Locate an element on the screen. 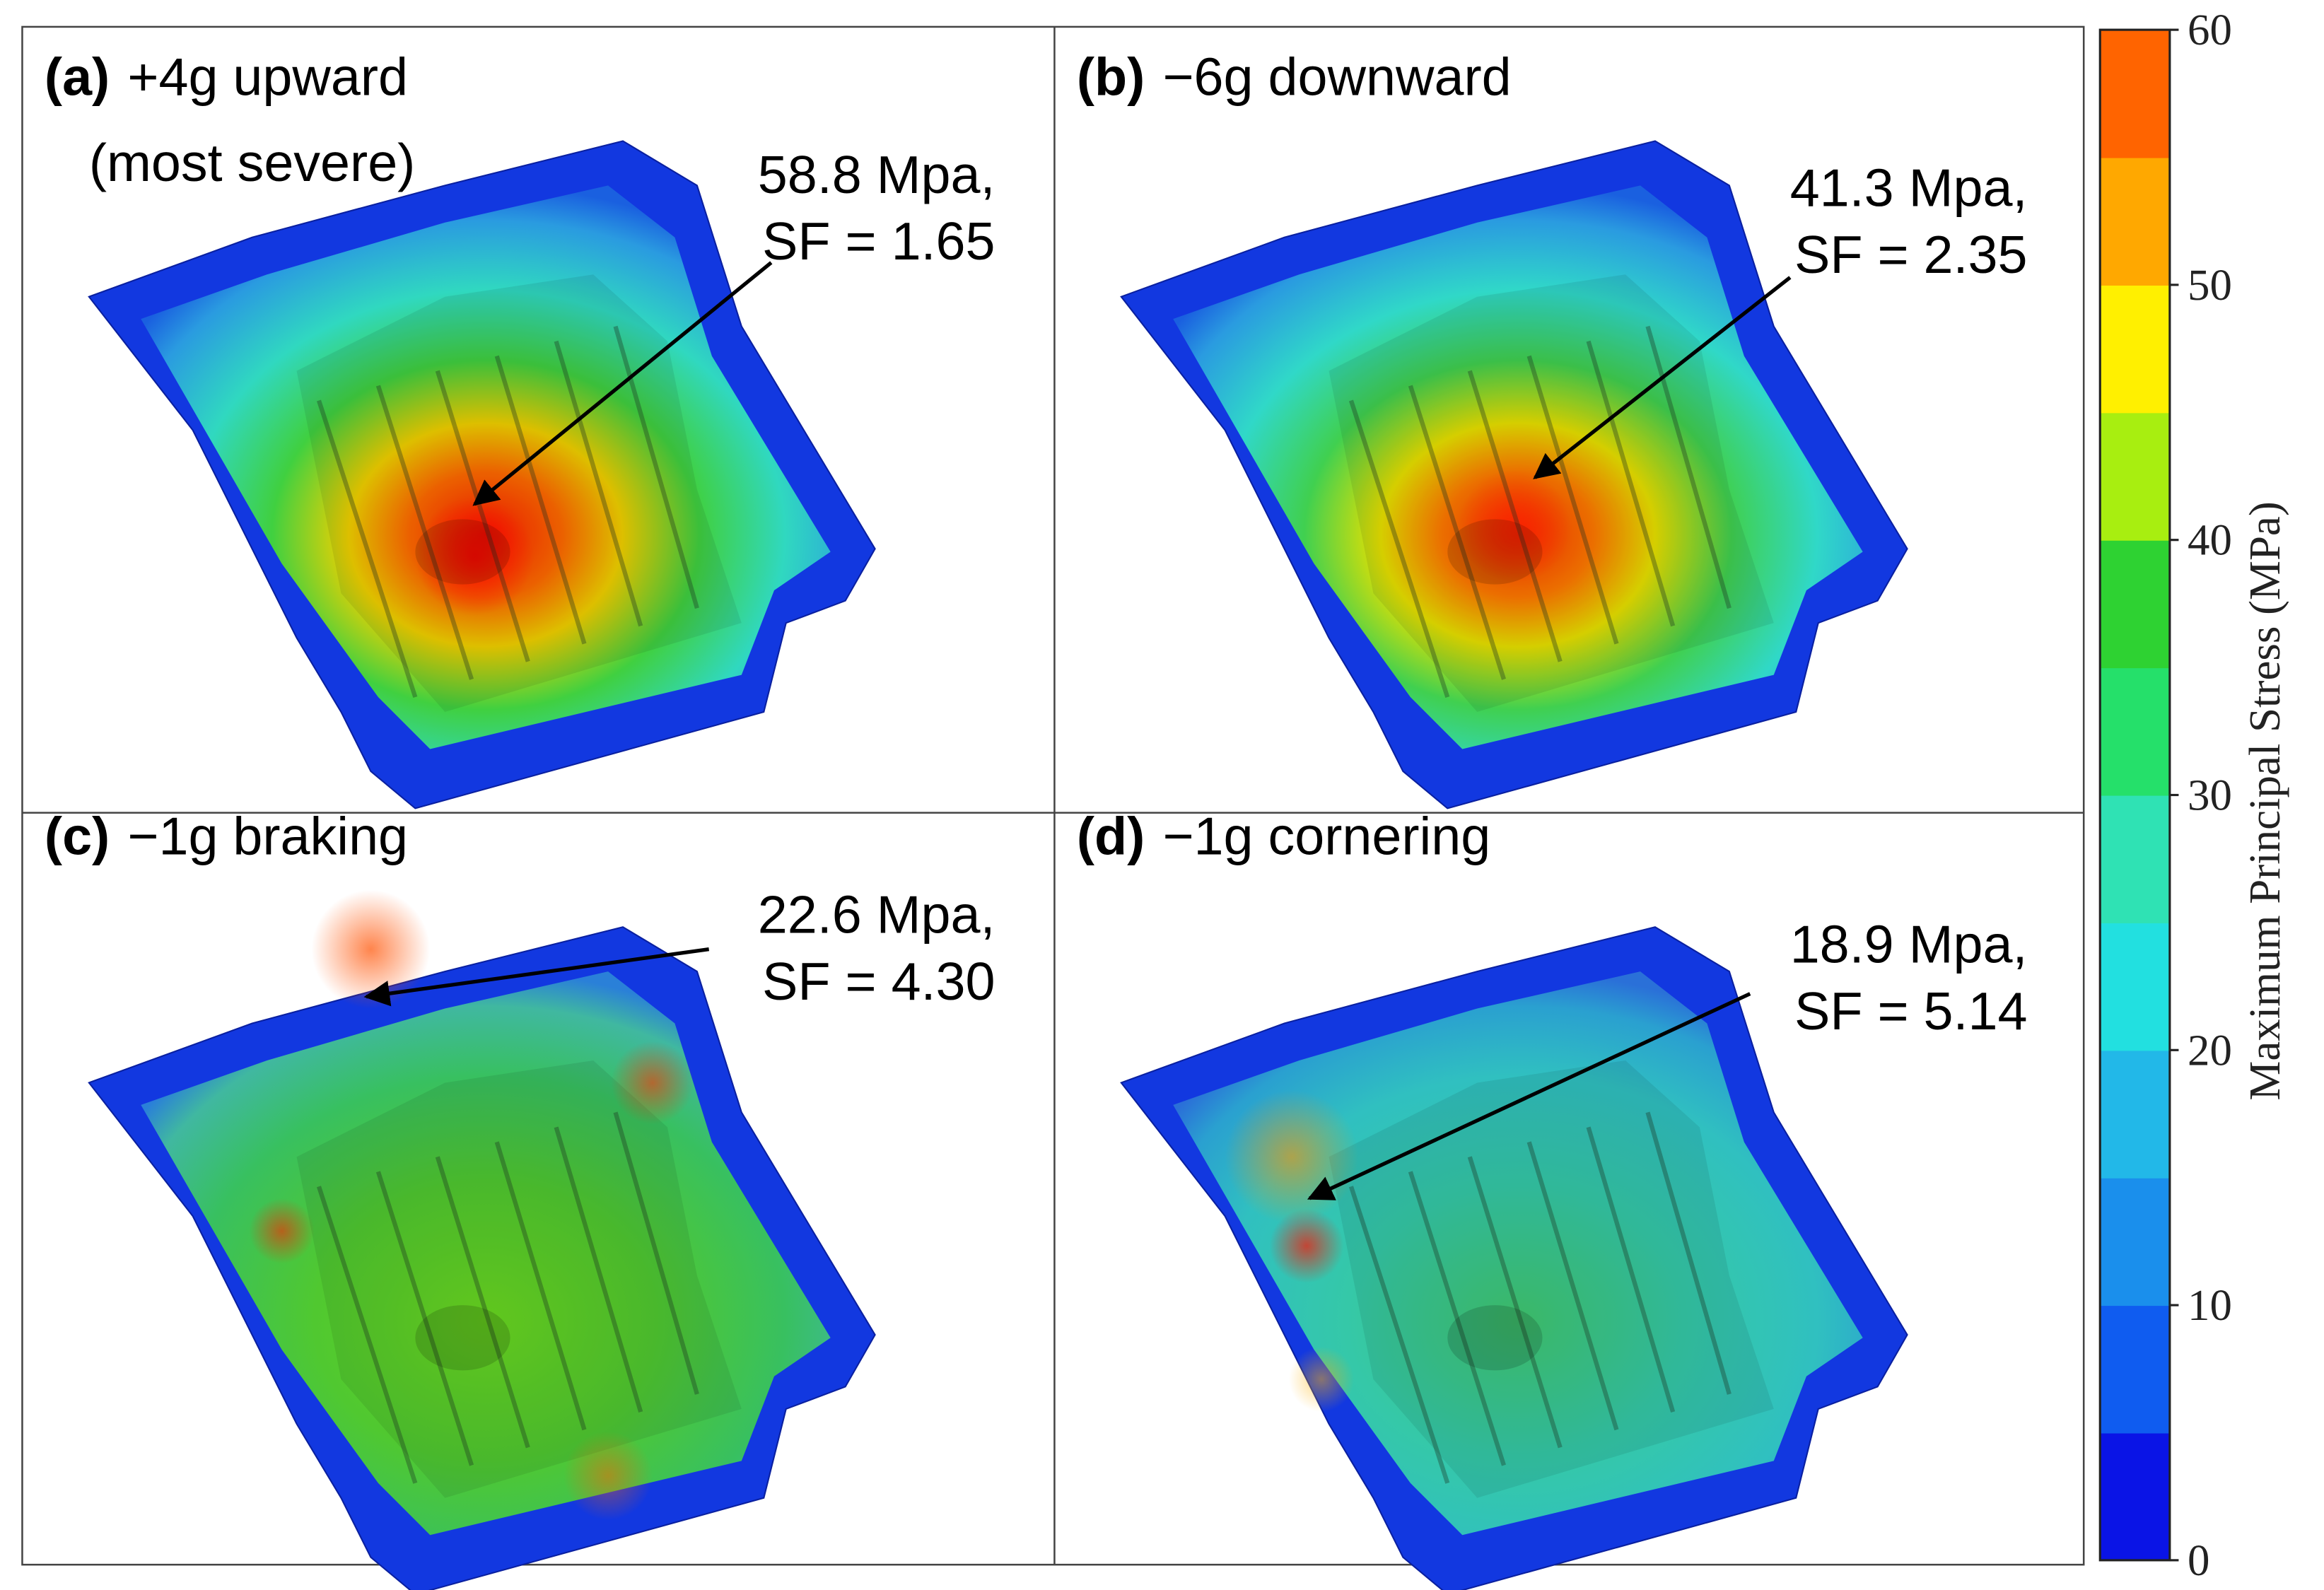 Image resolution: width=2324 pixels, height=1590 pixels. colorbar: 0 10 20 30 40 50 60 is located at coordinates (2165, 795).